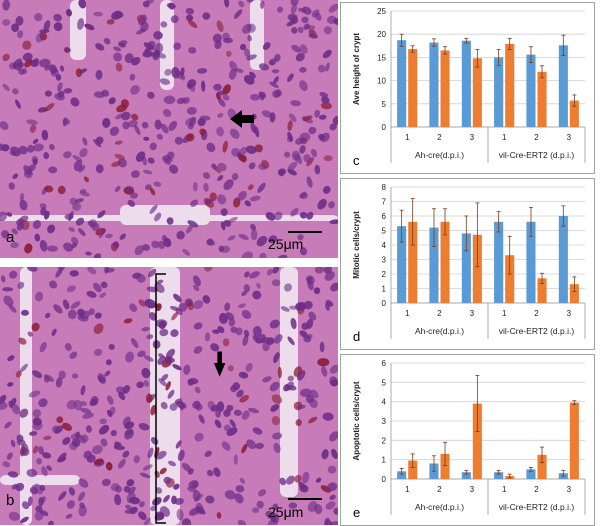  I want to click on y-tick-label: 20, so click(381, 34).